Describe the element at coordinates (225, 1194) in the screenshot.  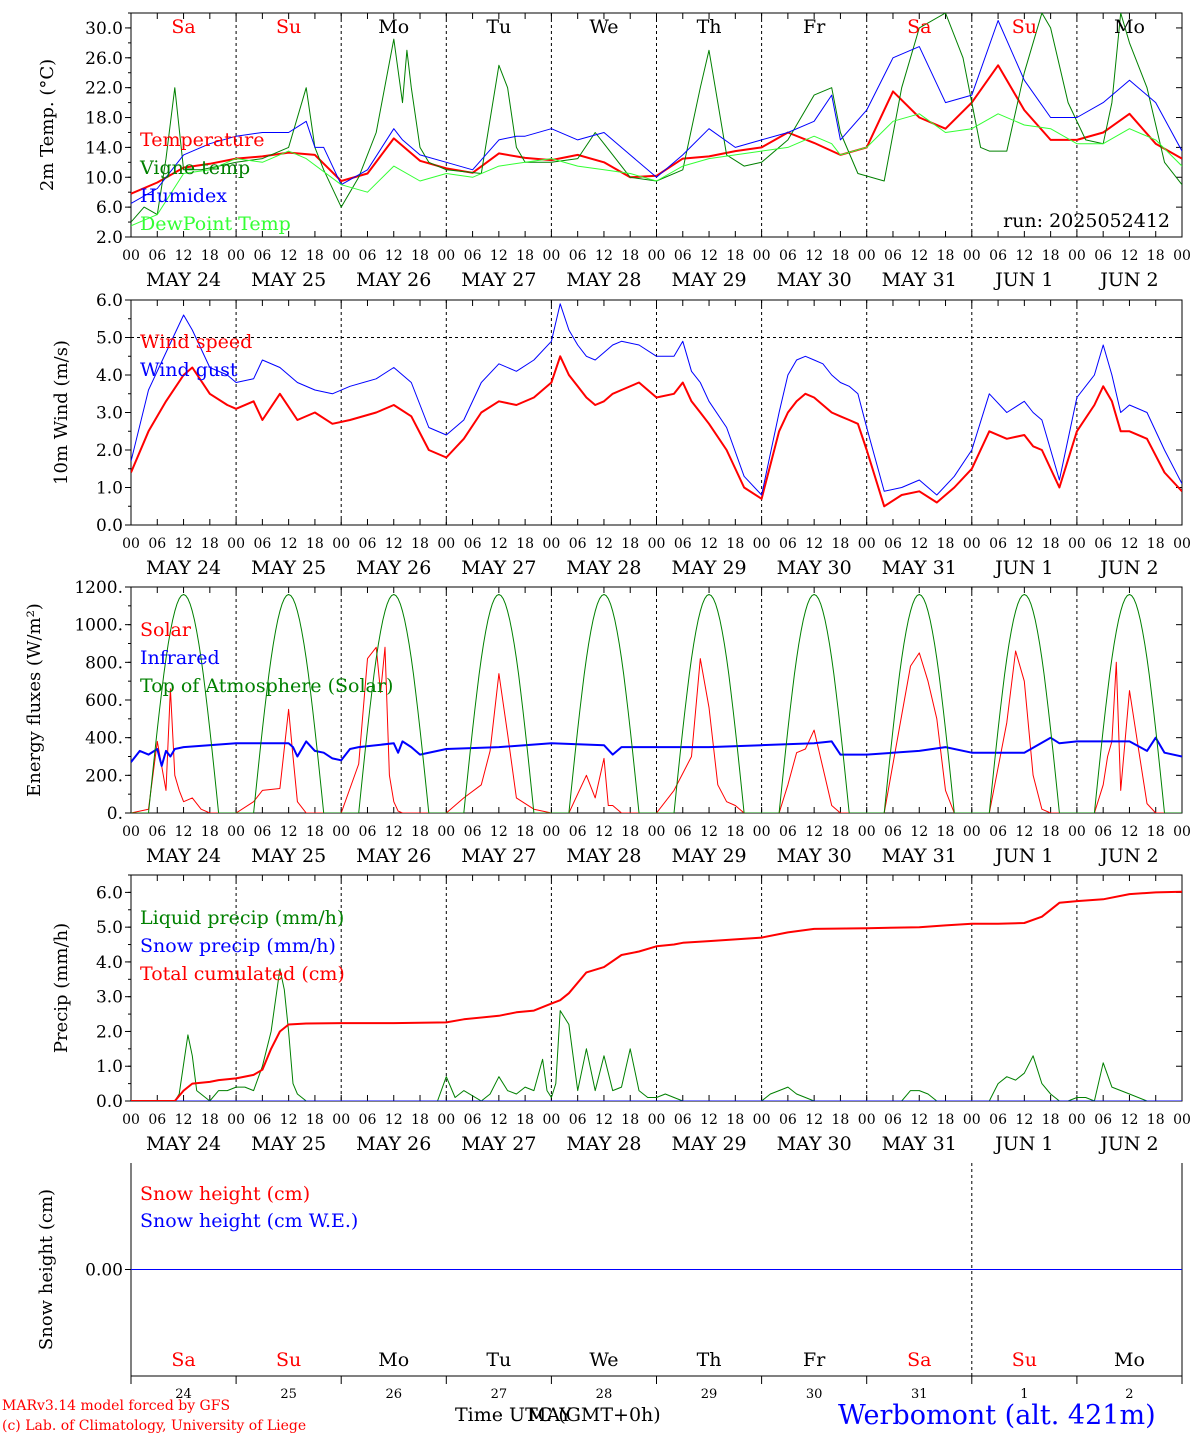
I see `legend-entry: Snow height (cm)` at that location.